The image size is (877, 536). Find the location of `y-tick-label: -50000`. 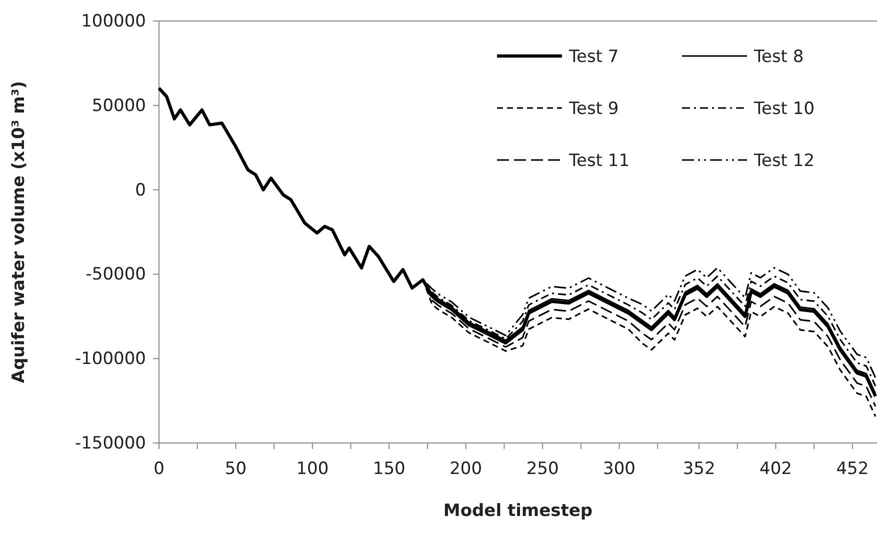

y-tick-label: -50000 is located at coordinates (116, 274).